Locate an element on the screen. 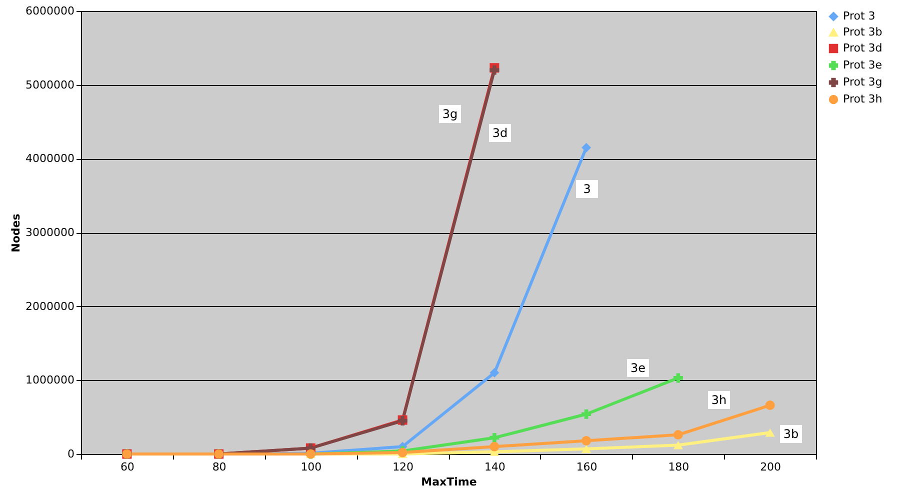 The width and height of the screenshot is (921, 500). x-tick-label: 140 is located at coordinates (495, 467).